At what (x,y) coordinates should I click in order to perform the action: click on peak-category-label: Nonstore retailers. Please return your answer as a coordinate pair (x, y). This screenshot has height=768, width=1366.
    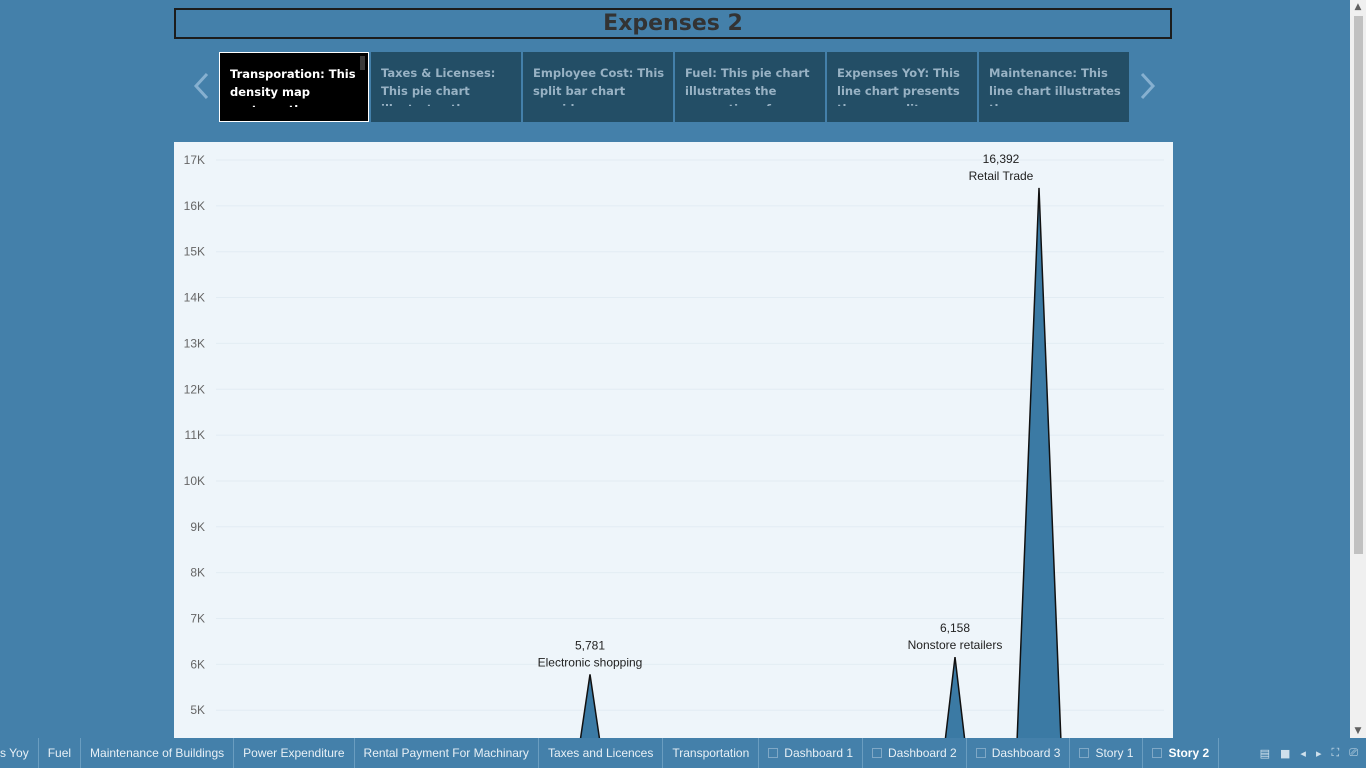
    Looking at the image, I should click on (955, 645).